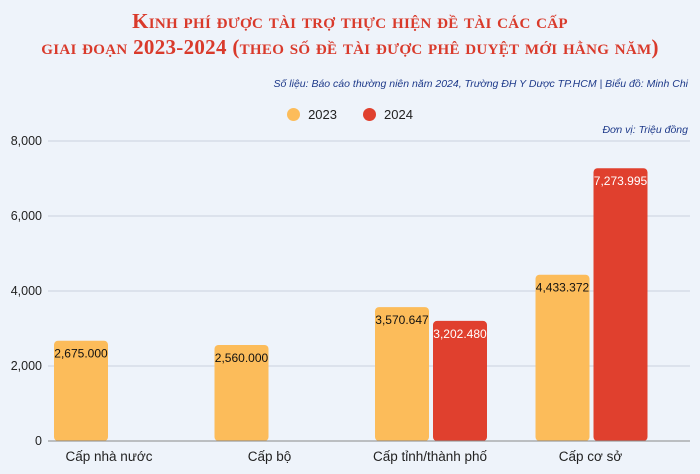 Image resolution: width=700 pixels, height=474 pixels. I want to click on y-tick-label: 8,000, so click(26, 141).